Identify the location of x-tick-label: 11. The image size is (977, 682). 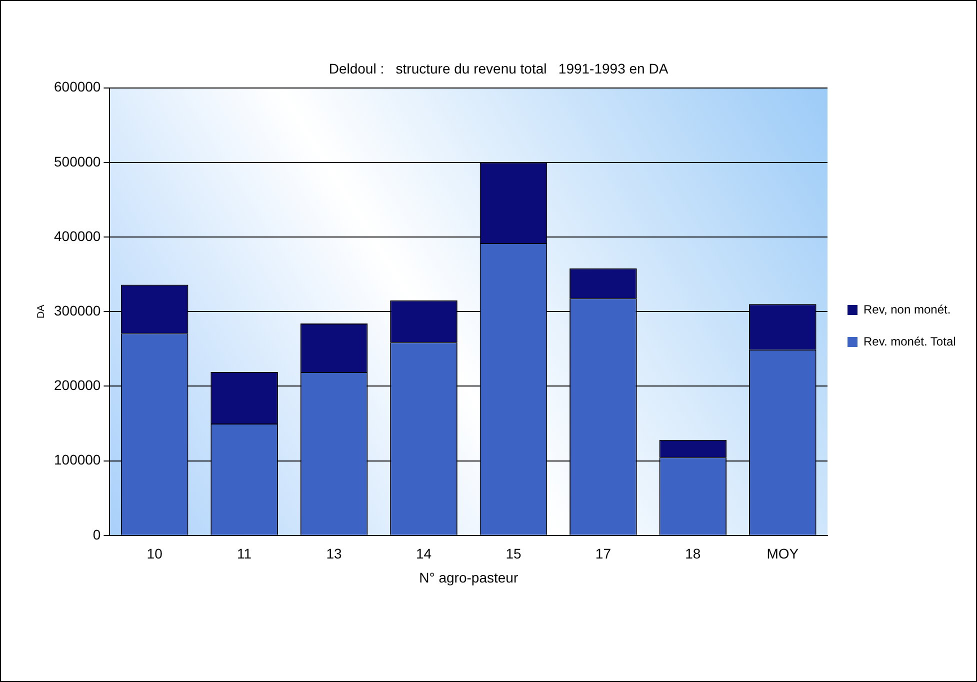
(244, 554).